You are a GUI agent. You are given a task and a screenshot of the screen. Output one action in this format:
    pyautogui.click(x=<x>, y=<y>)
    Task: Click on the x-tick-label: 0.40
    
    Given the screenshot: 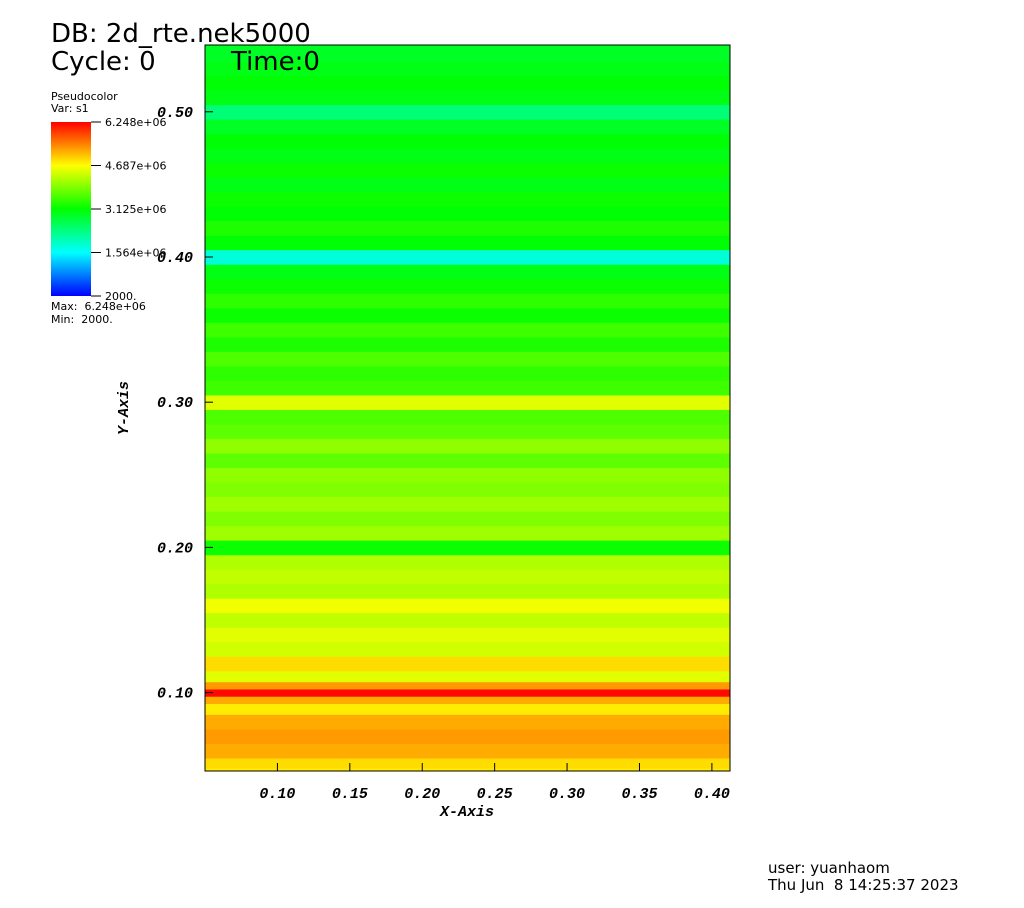 What is the action you would take?
    pyautogui.click(x=712, y=794)
    